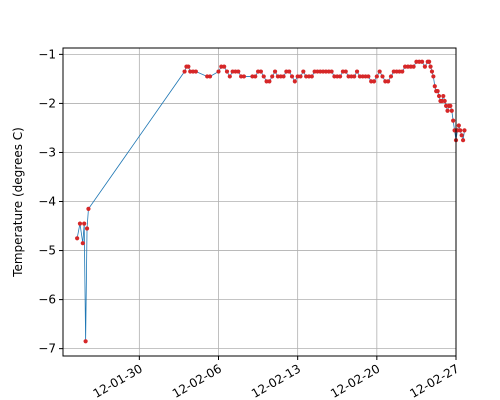 The height and width of the screenshot is (400, 500). What do you see at coordinates (47, 152) in the screenshot?
I see `y-tick-label: −3` at bounding box center [47, 152].